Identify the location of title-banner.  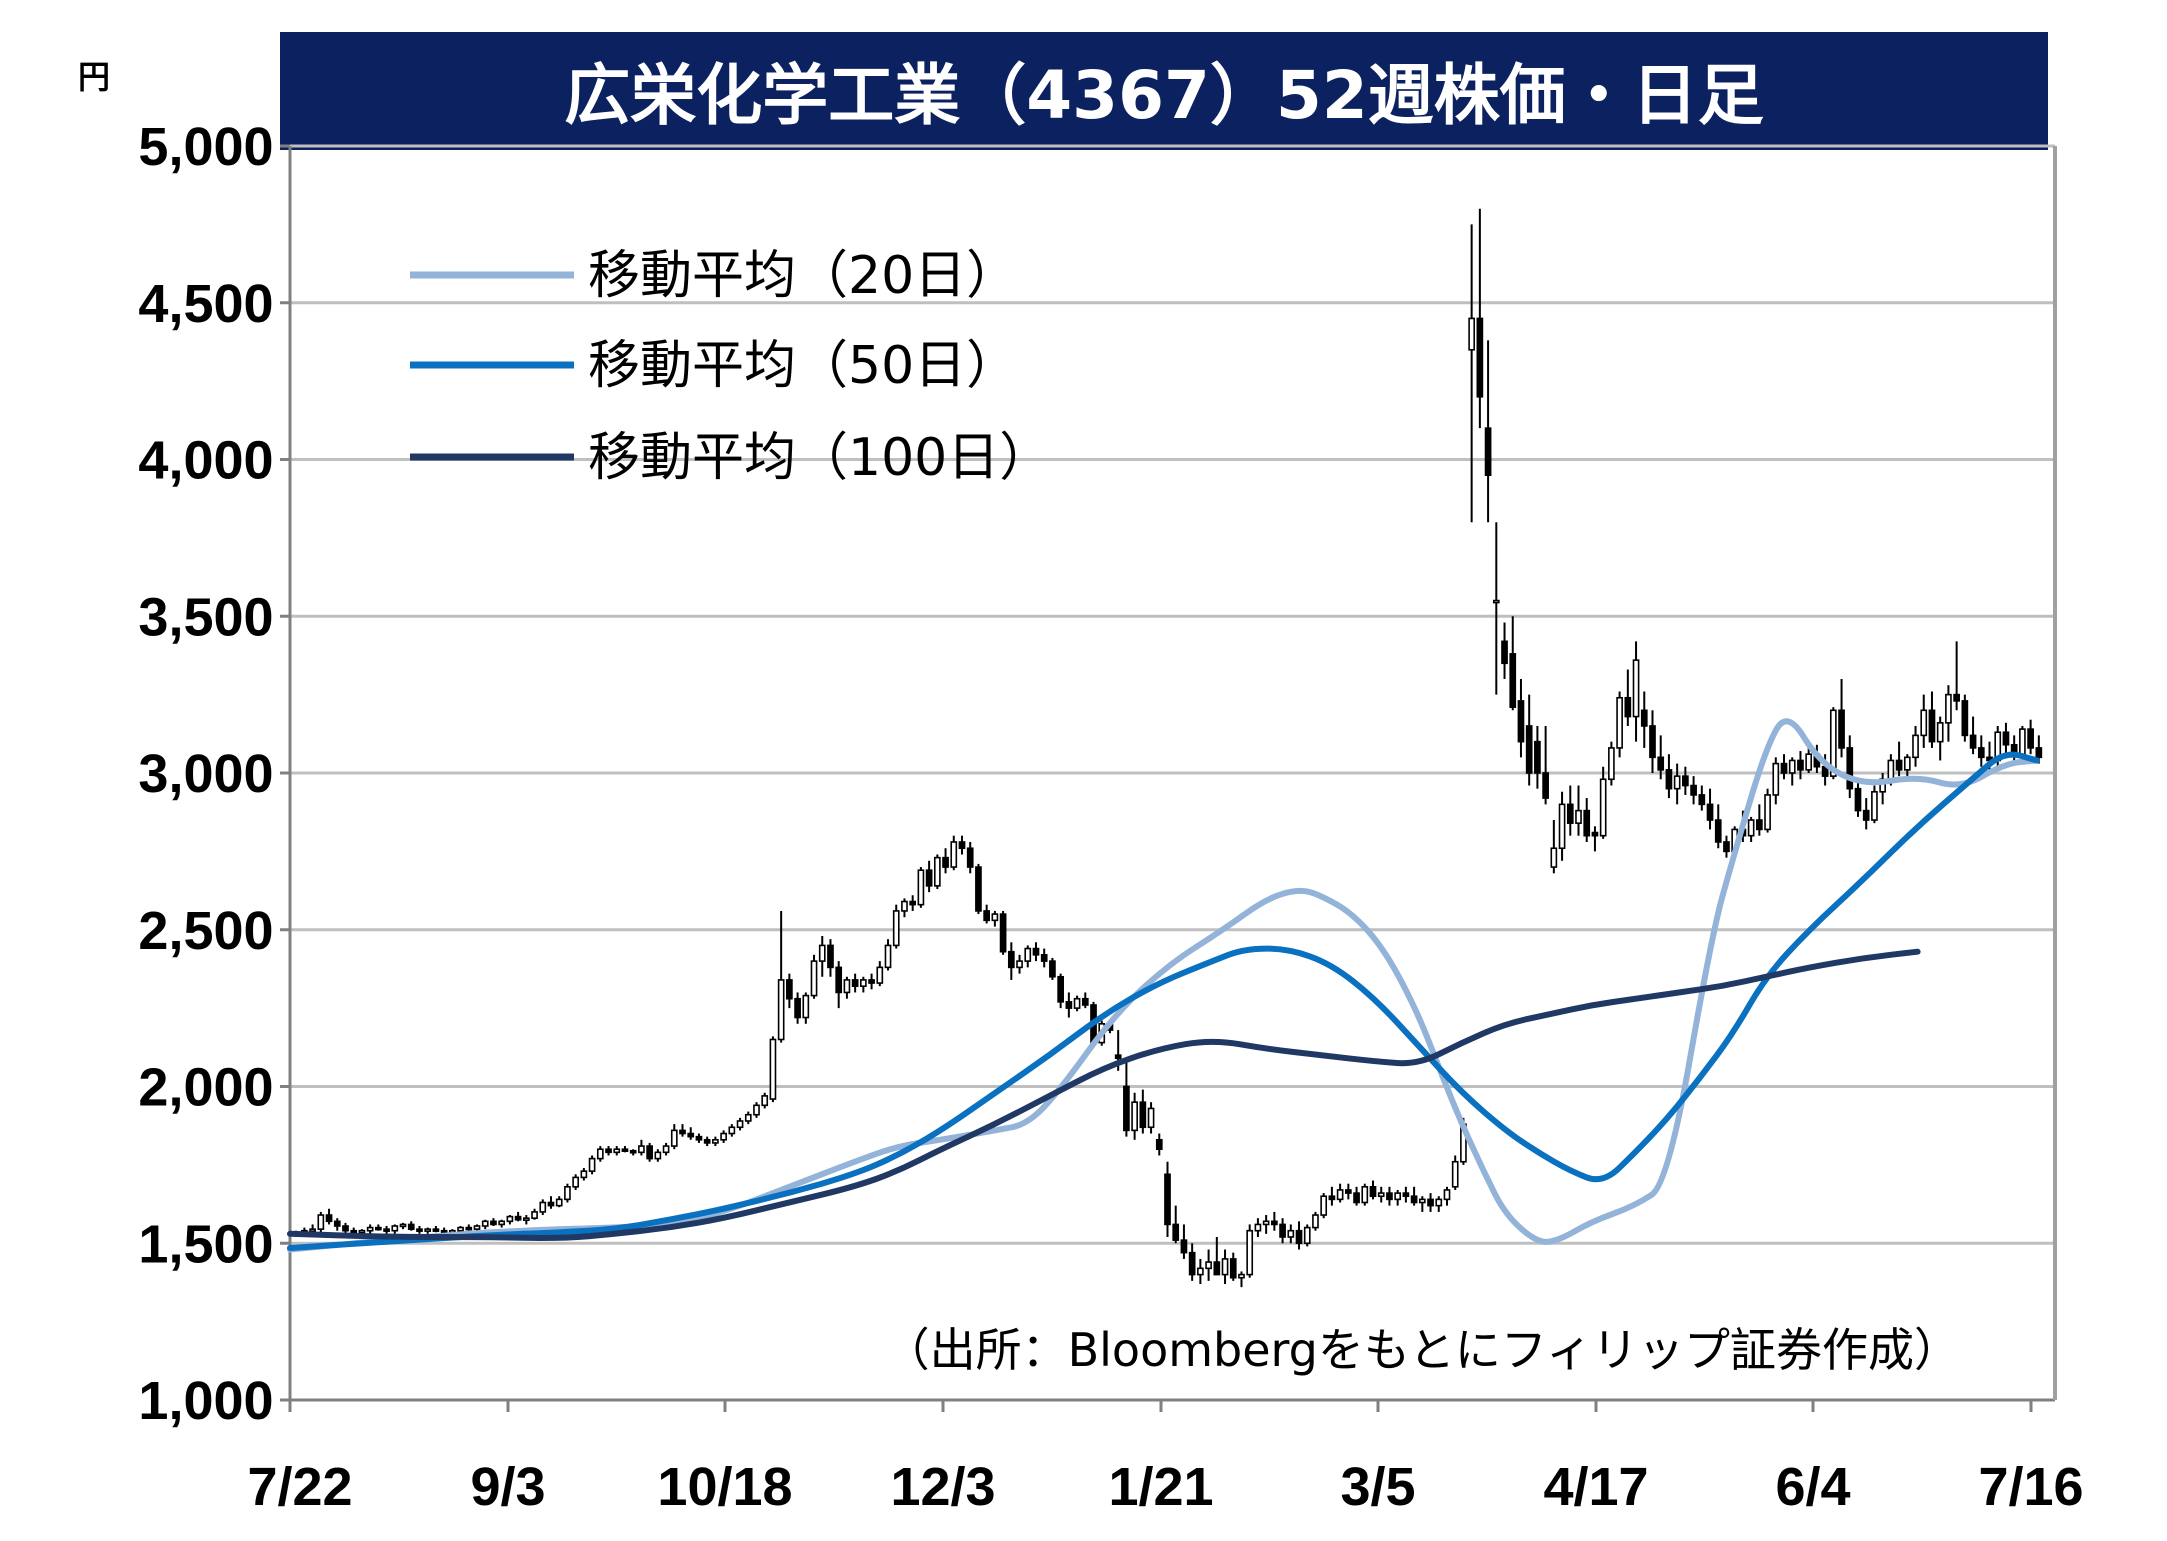
(1164, 91).